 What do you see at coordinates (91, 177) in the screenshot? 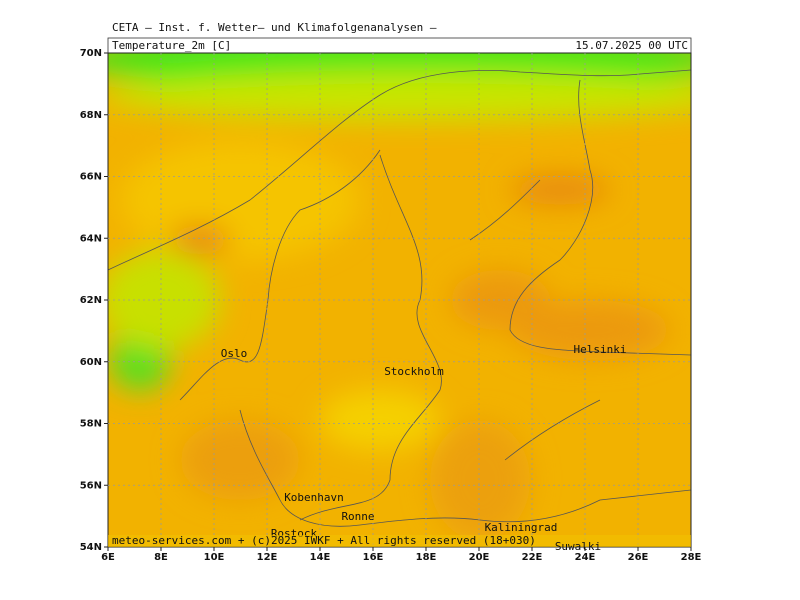
I see `lat-label: 66N` at bounding box center [91, 177].